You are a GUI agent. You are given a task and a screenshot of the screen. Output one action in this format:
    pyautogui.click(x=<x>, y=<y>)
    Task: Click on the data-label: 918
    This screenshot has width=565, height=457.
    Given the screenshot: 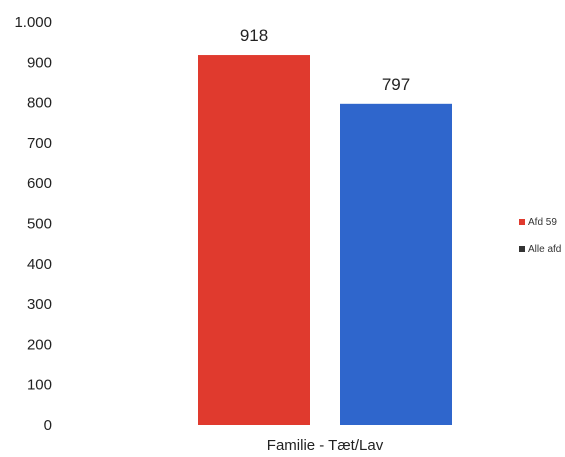 What is the action you would take?
    pyautogui.click(x=254, y=35)
    